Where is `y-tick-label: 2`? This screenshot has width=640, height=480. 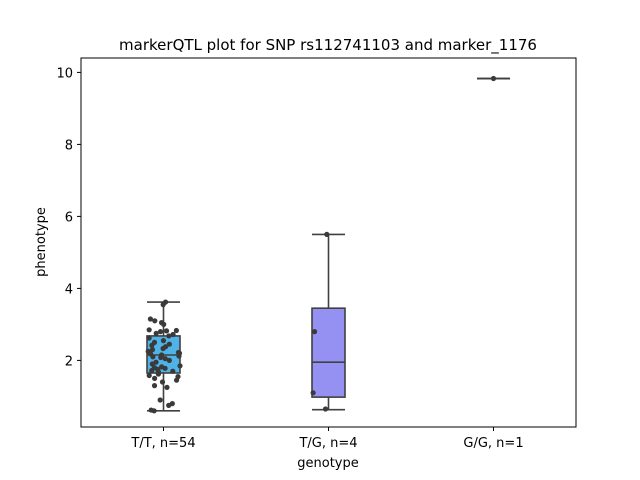 y-tick-label: 2 is located at coordinates (69, 361).